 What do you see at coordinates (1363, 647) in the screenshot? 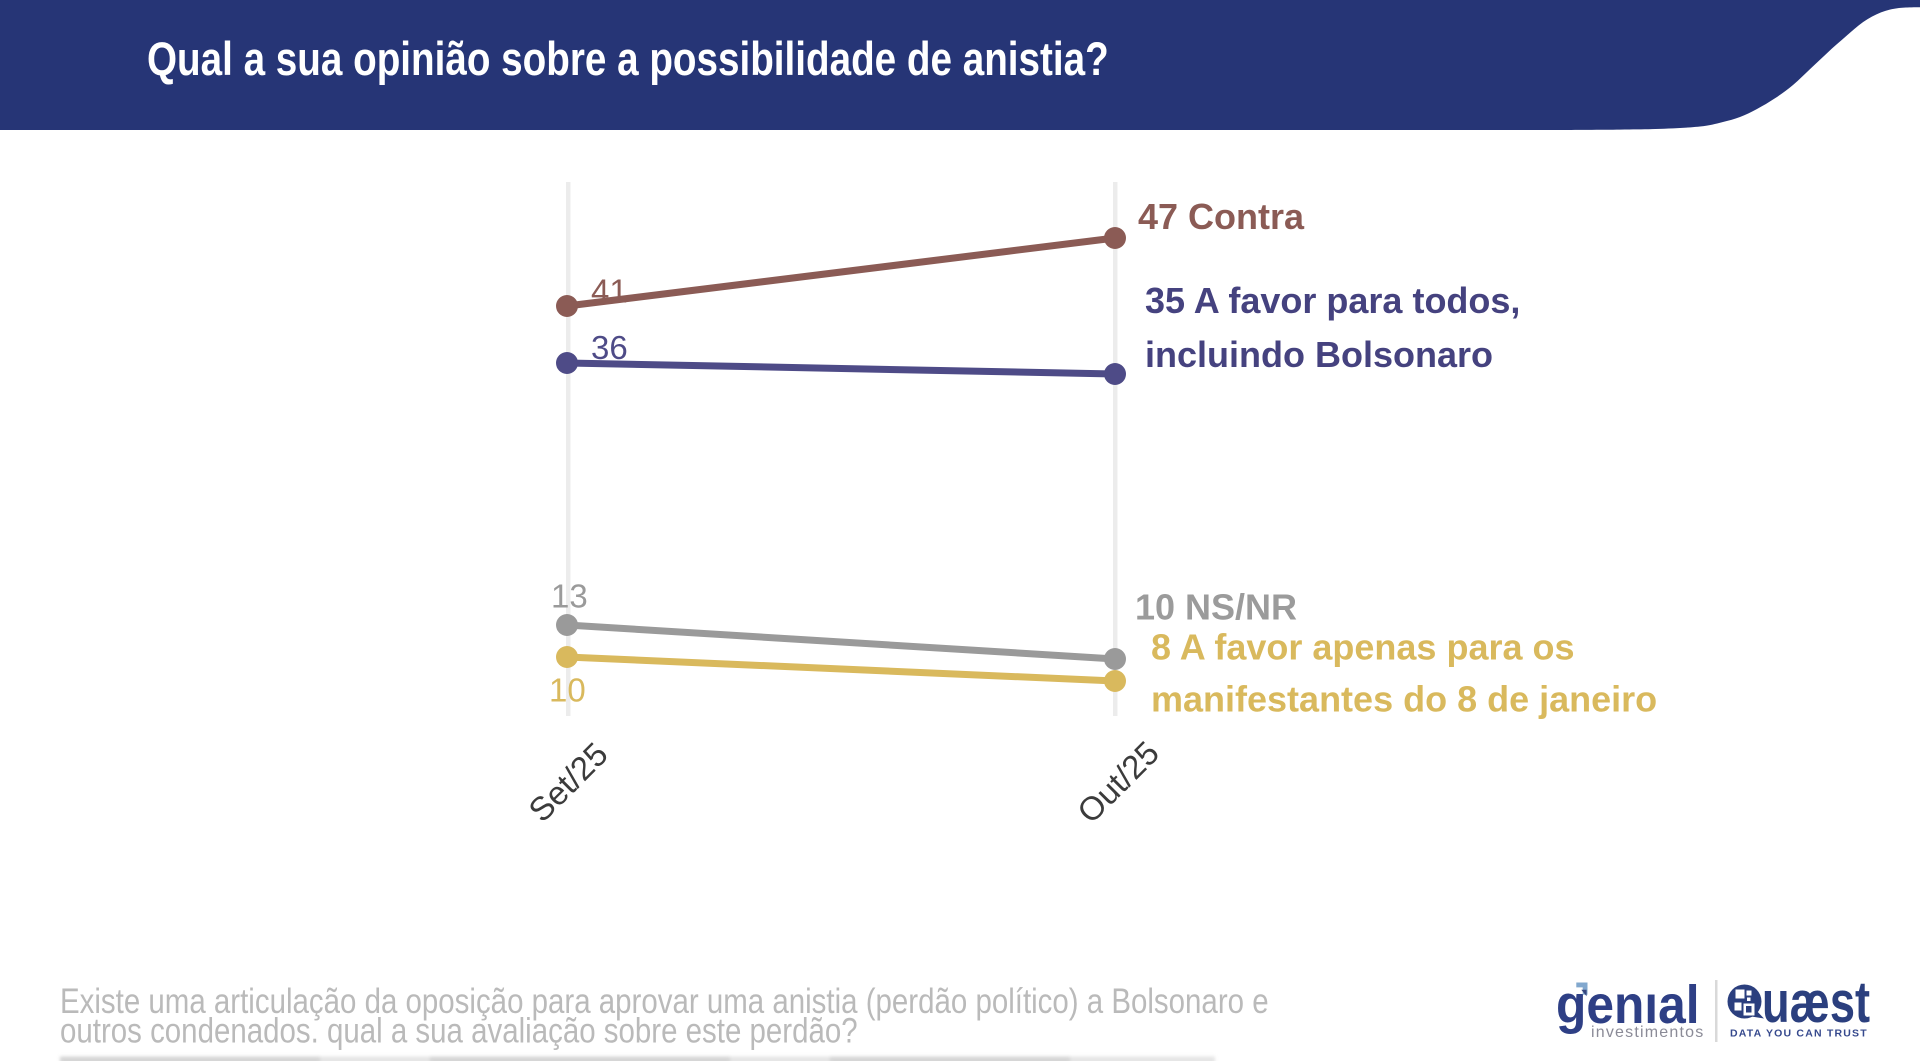
I see `svg-text: 8 A favor apenas para os` at bounding box center [1363, 647].